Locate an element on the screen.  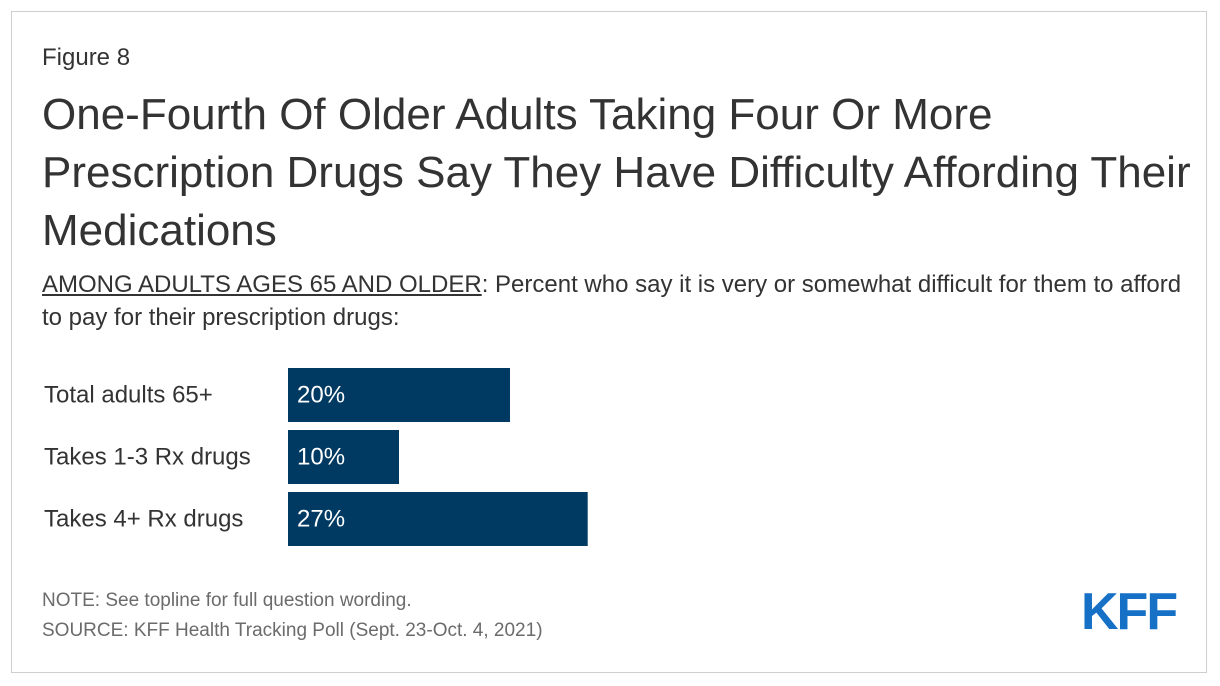
category-label: Total adults 65+ is located at coordinates (128, 395).